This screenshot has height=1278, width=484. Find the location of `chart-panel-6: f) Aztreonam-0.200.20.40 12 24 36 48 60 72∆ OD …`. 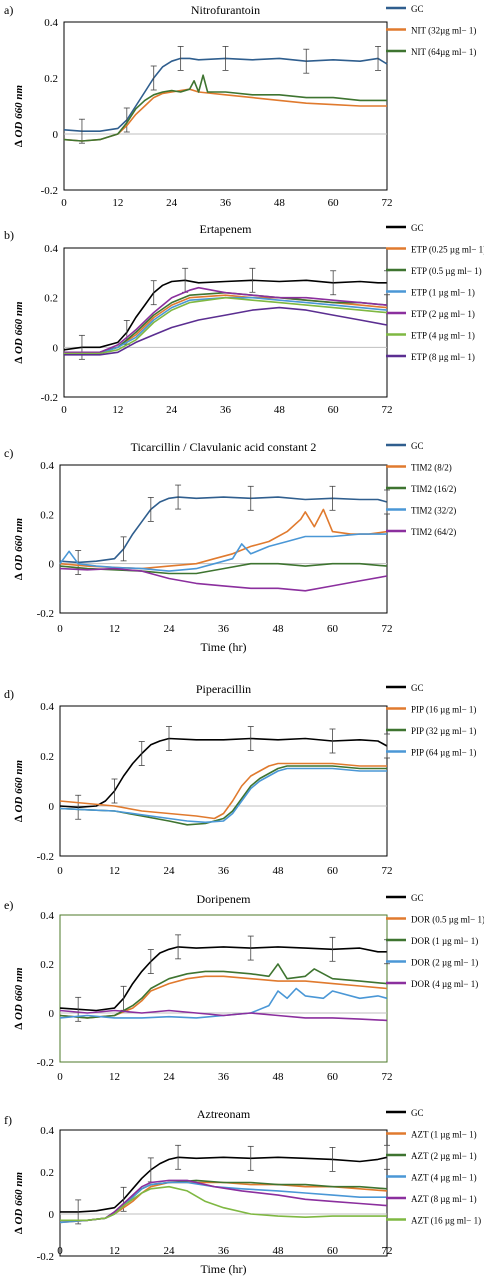

chart-panel-6: f) Aztreonam-0.200.20.40 12 24 36 48 60 72∆ OD … is located at coordinates (242, 1191).